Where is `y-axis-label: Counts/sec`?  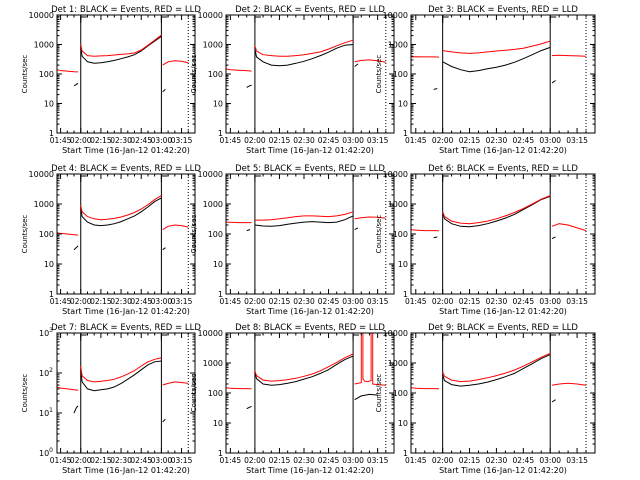 y-axis-label: Counts/sec is located at coordinates (25, 393).